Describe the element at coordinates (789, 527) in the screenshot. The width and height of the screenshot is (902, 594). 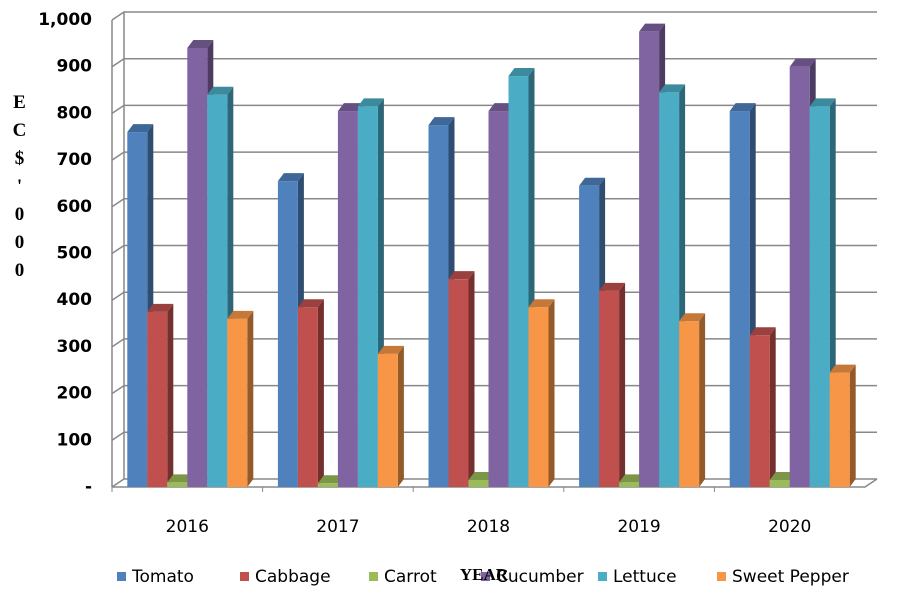
I see `x-tick-label: 2020` at that location.